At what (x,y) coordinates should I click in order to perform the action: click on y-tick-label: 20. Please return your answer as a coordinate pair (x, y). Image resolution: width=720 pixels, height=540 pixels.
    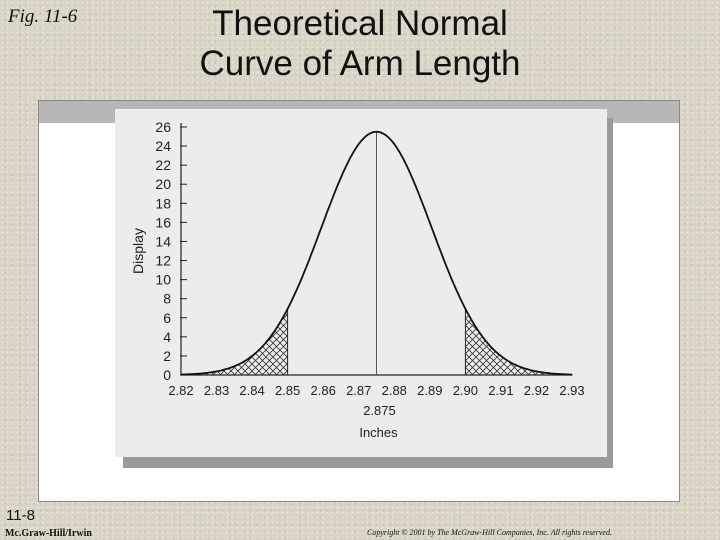
    Looking at the image, I should click on (163, 184).